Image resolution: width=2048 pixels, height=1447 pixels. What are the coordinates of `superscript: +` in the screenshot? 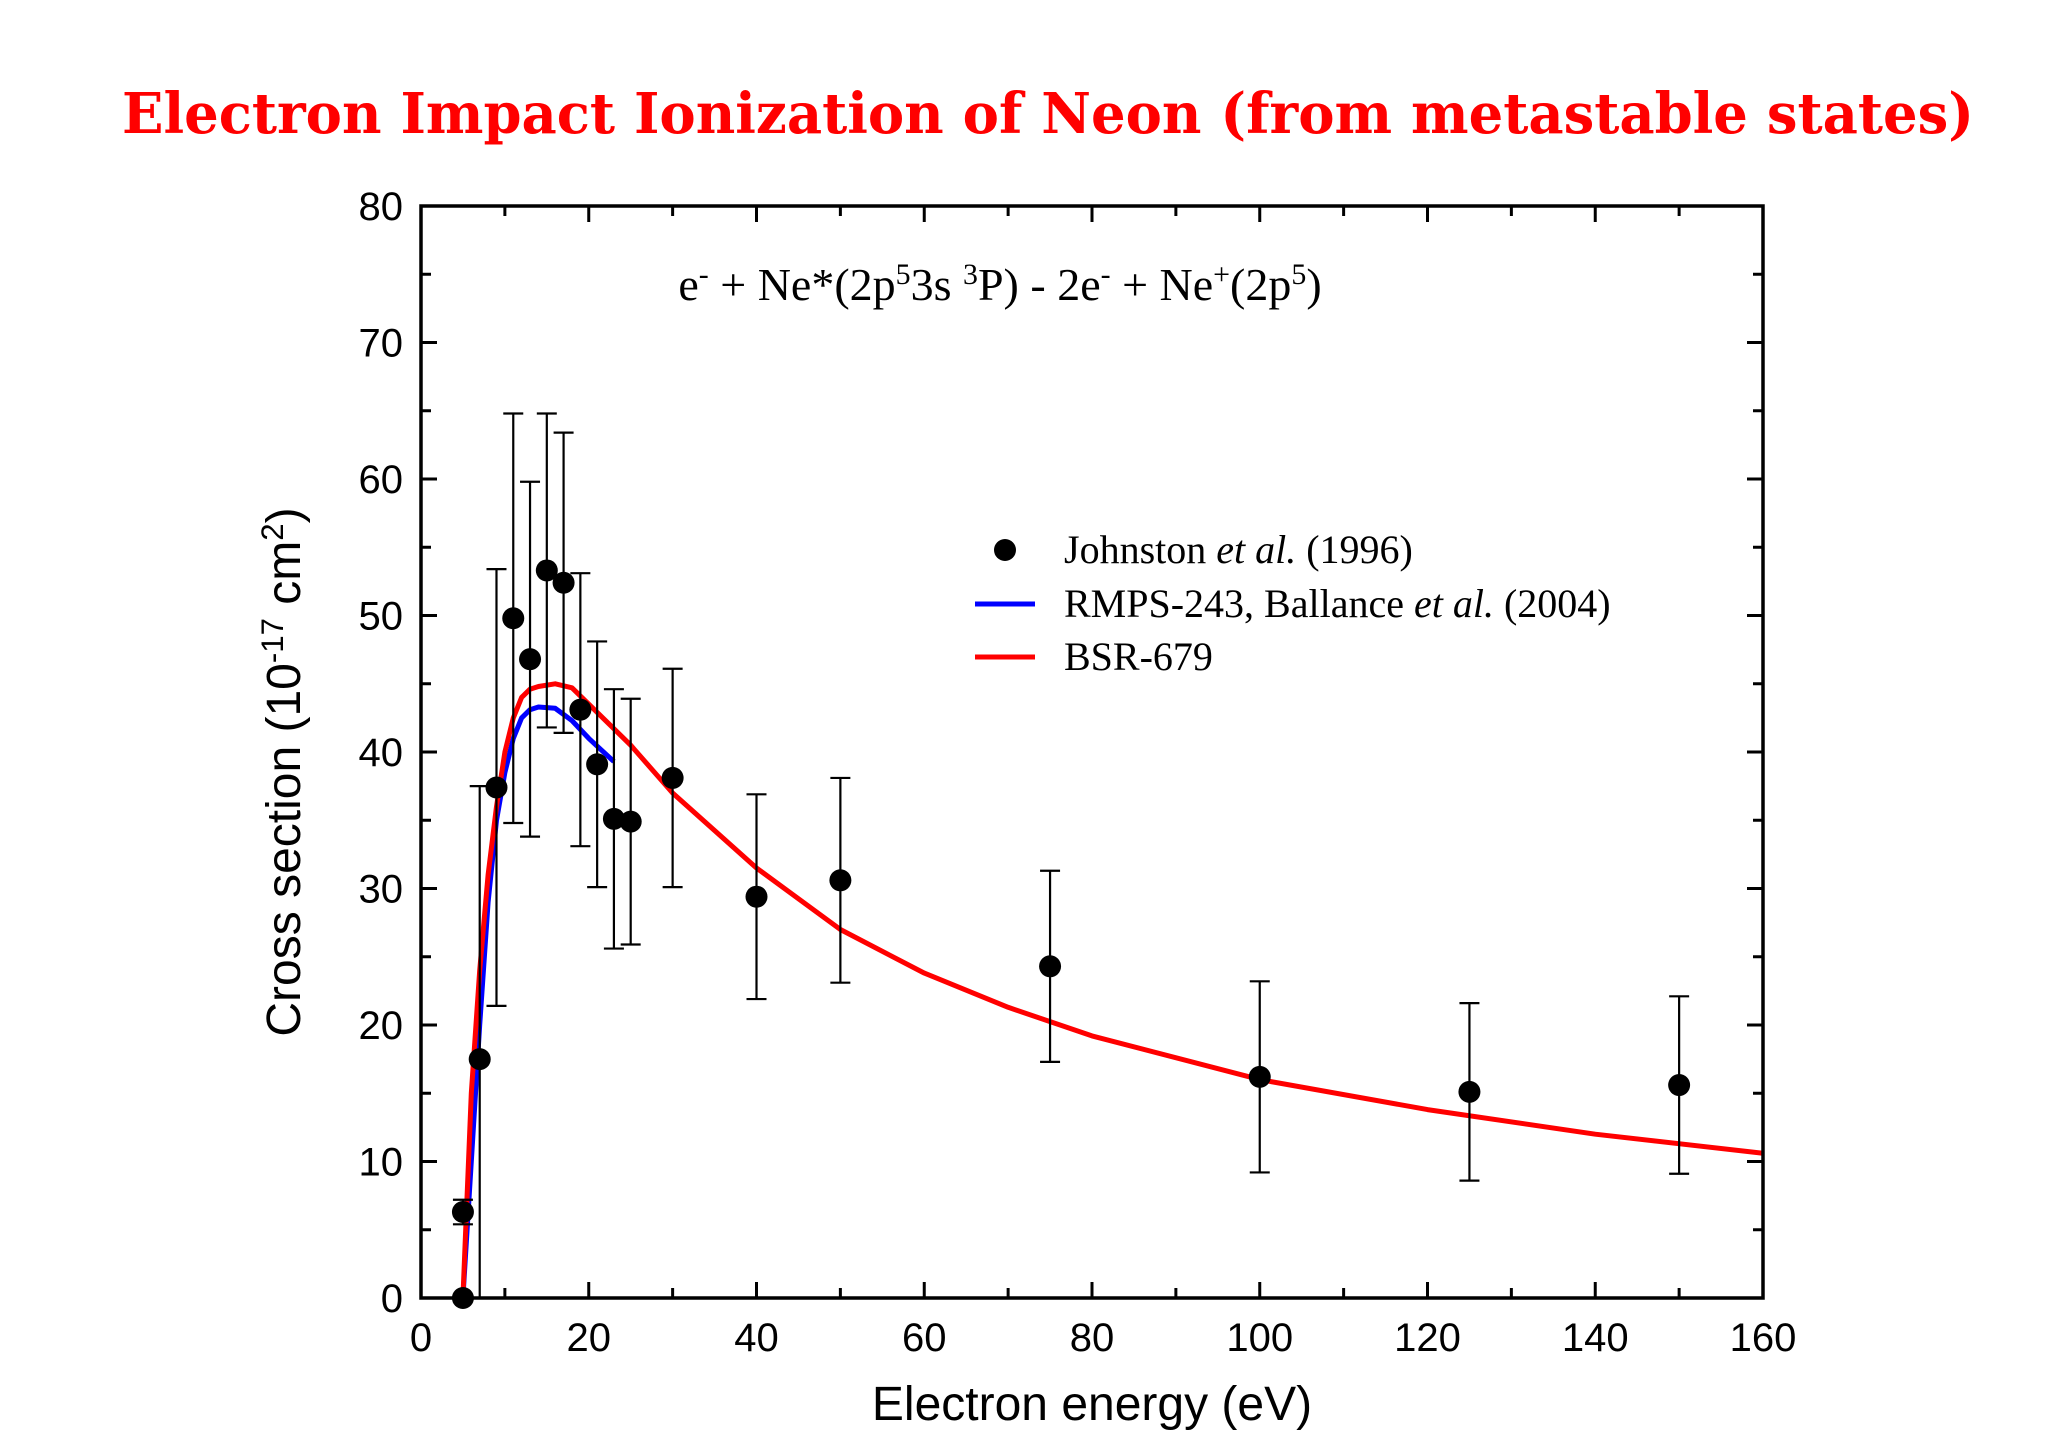 It's located at (1221, 274).